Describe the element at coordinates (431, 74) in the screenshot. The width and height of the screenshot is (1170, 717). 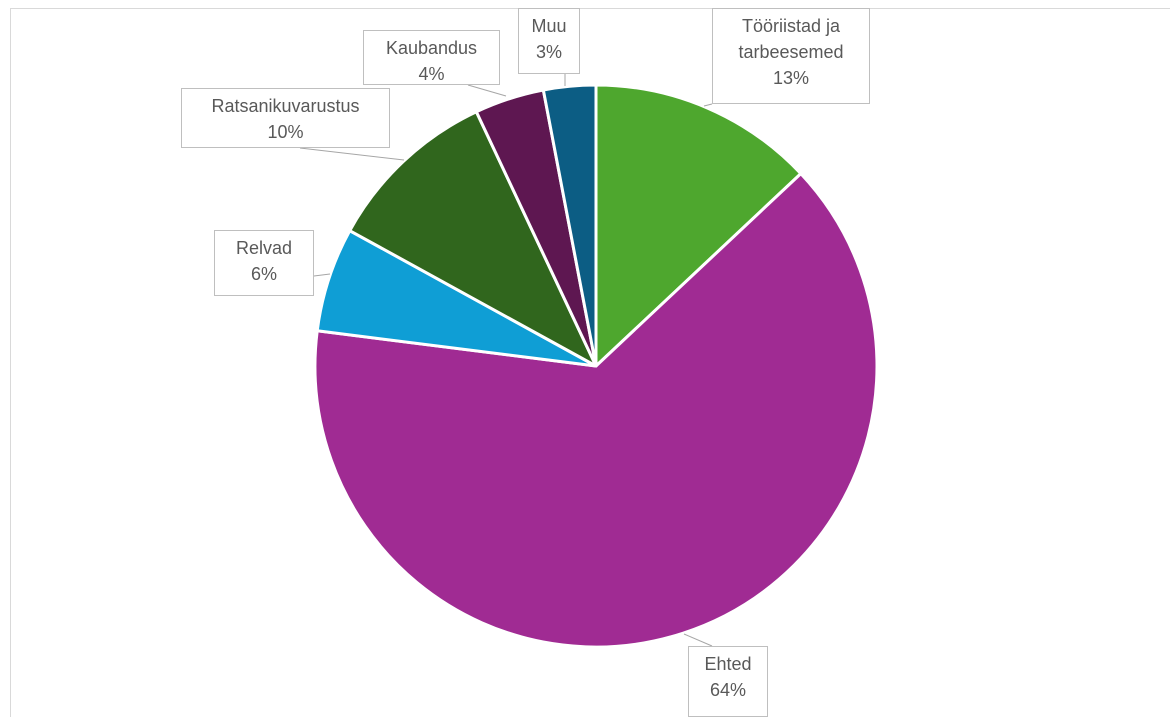
I see `label-value: 4%` at that location.